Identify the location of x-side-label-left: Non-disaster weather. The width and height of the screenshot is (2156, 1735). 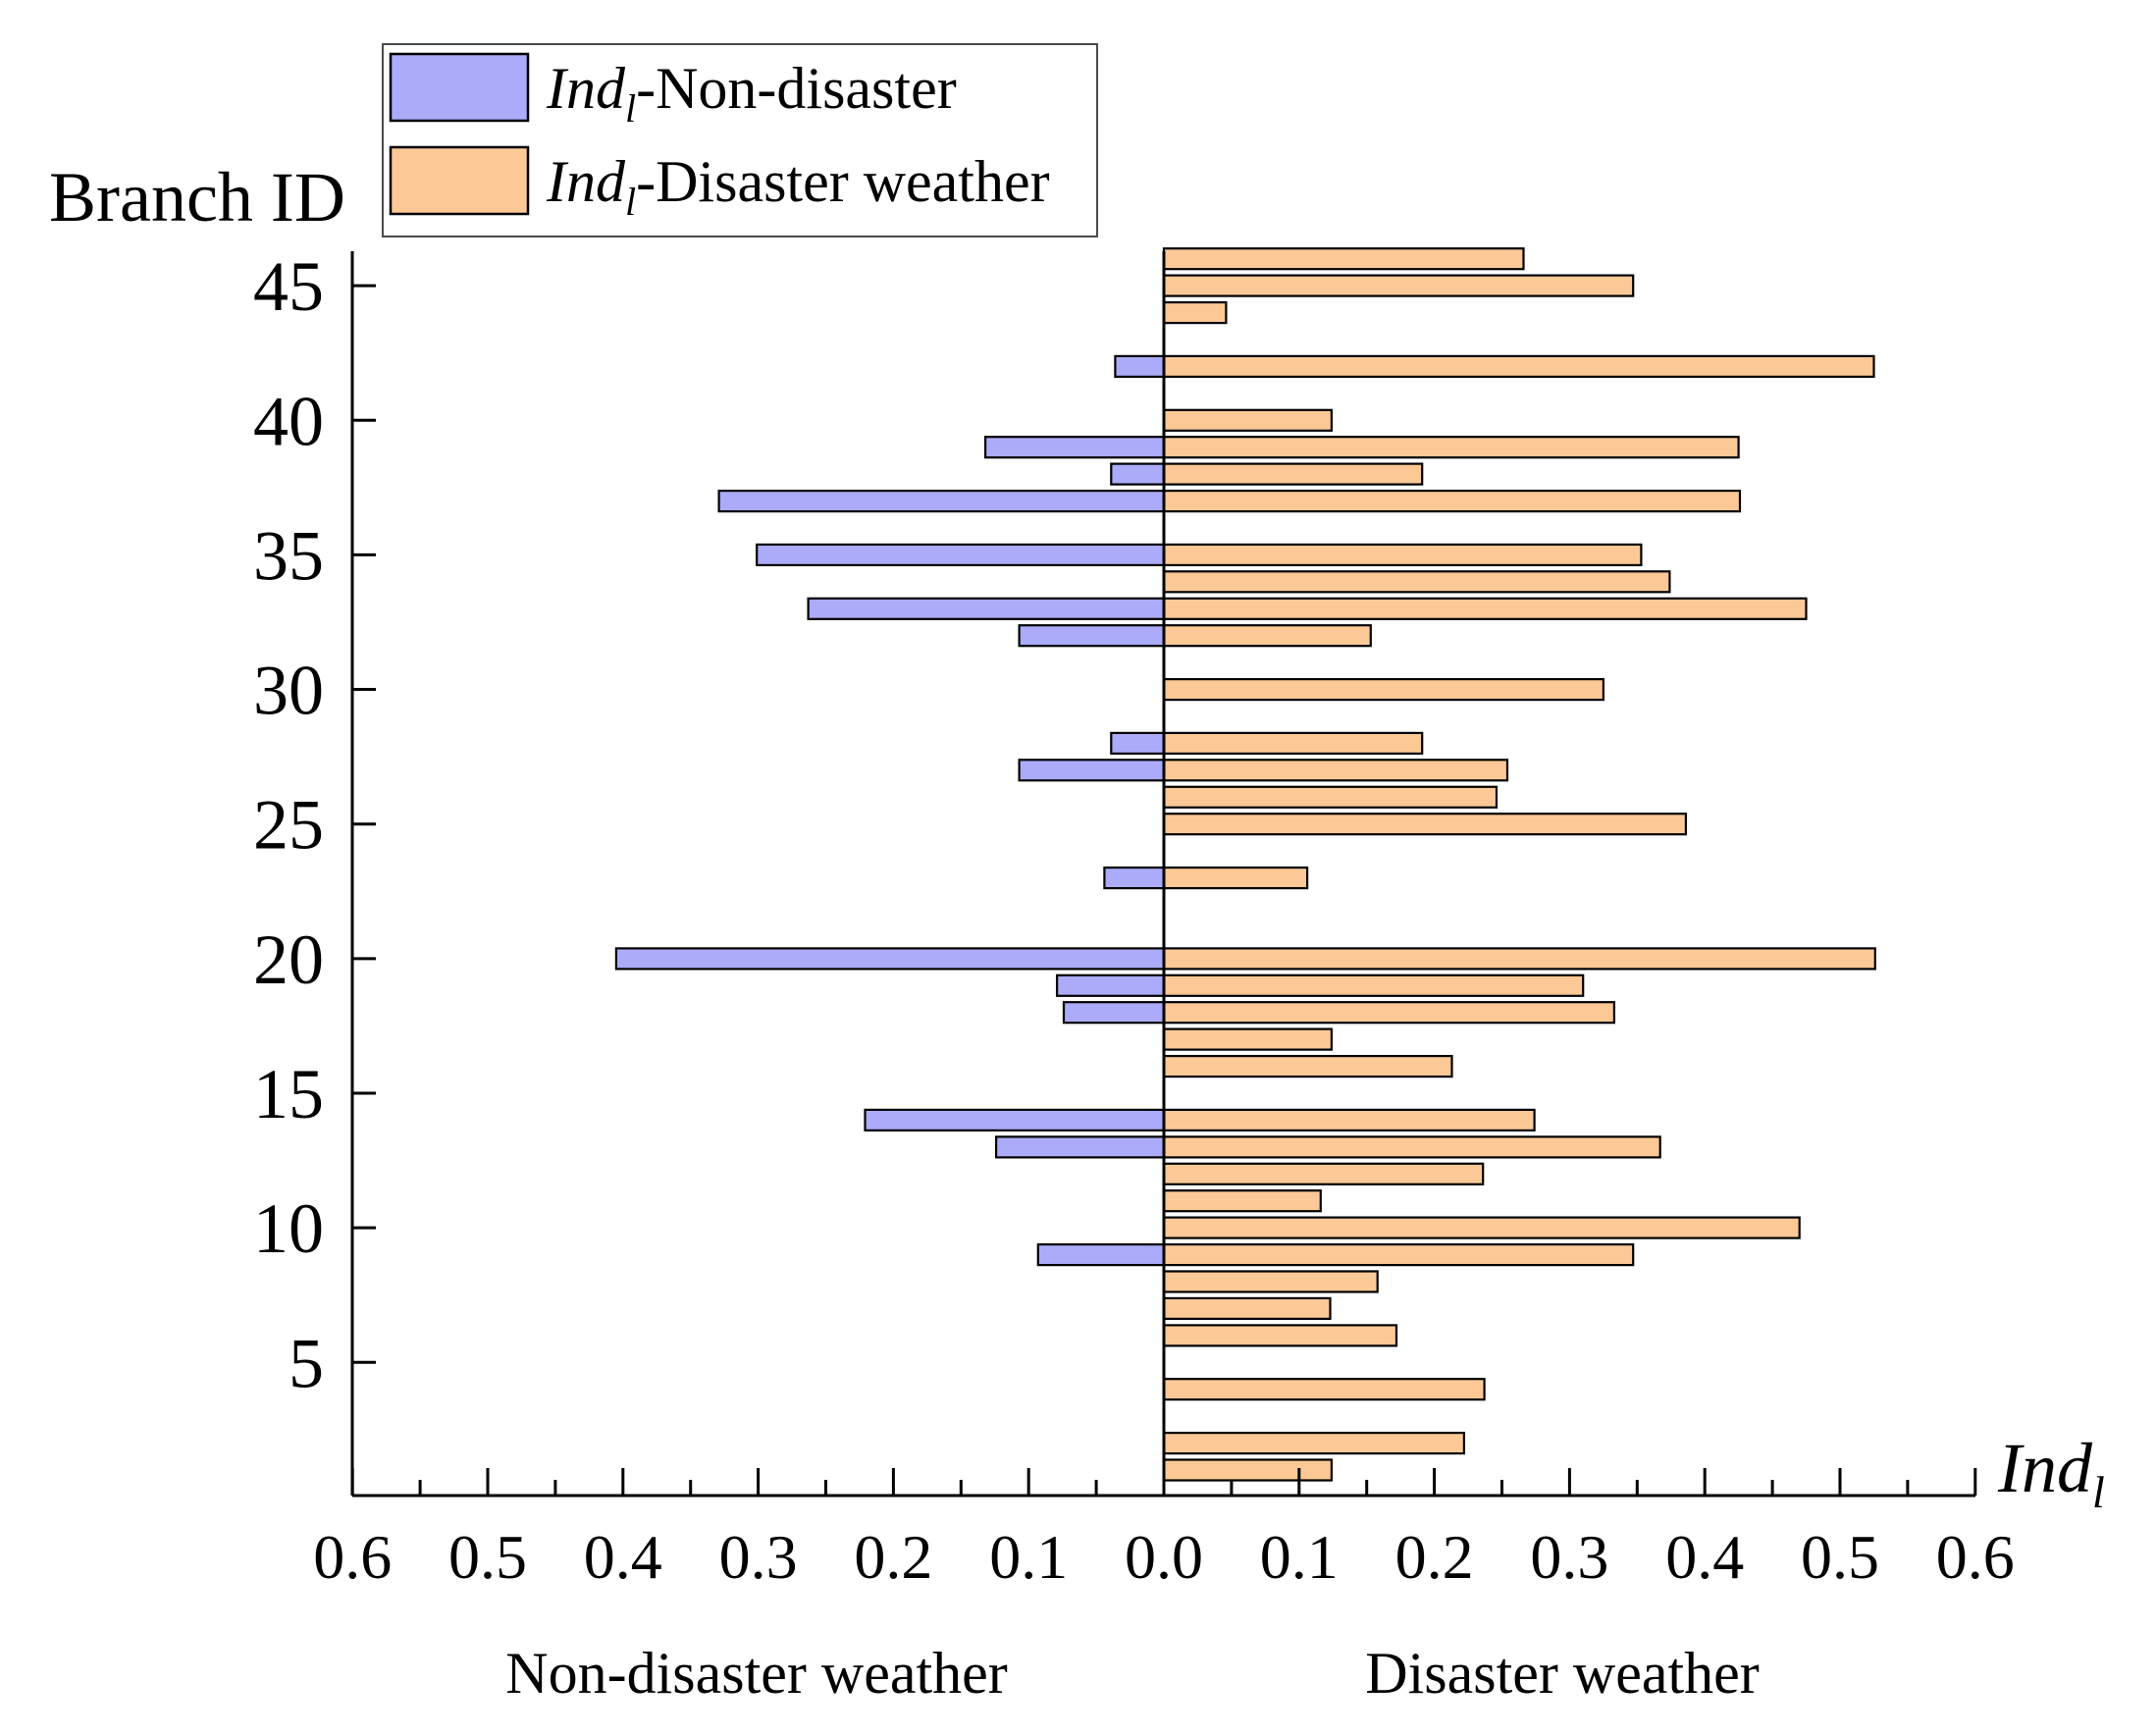
(756, 1673).